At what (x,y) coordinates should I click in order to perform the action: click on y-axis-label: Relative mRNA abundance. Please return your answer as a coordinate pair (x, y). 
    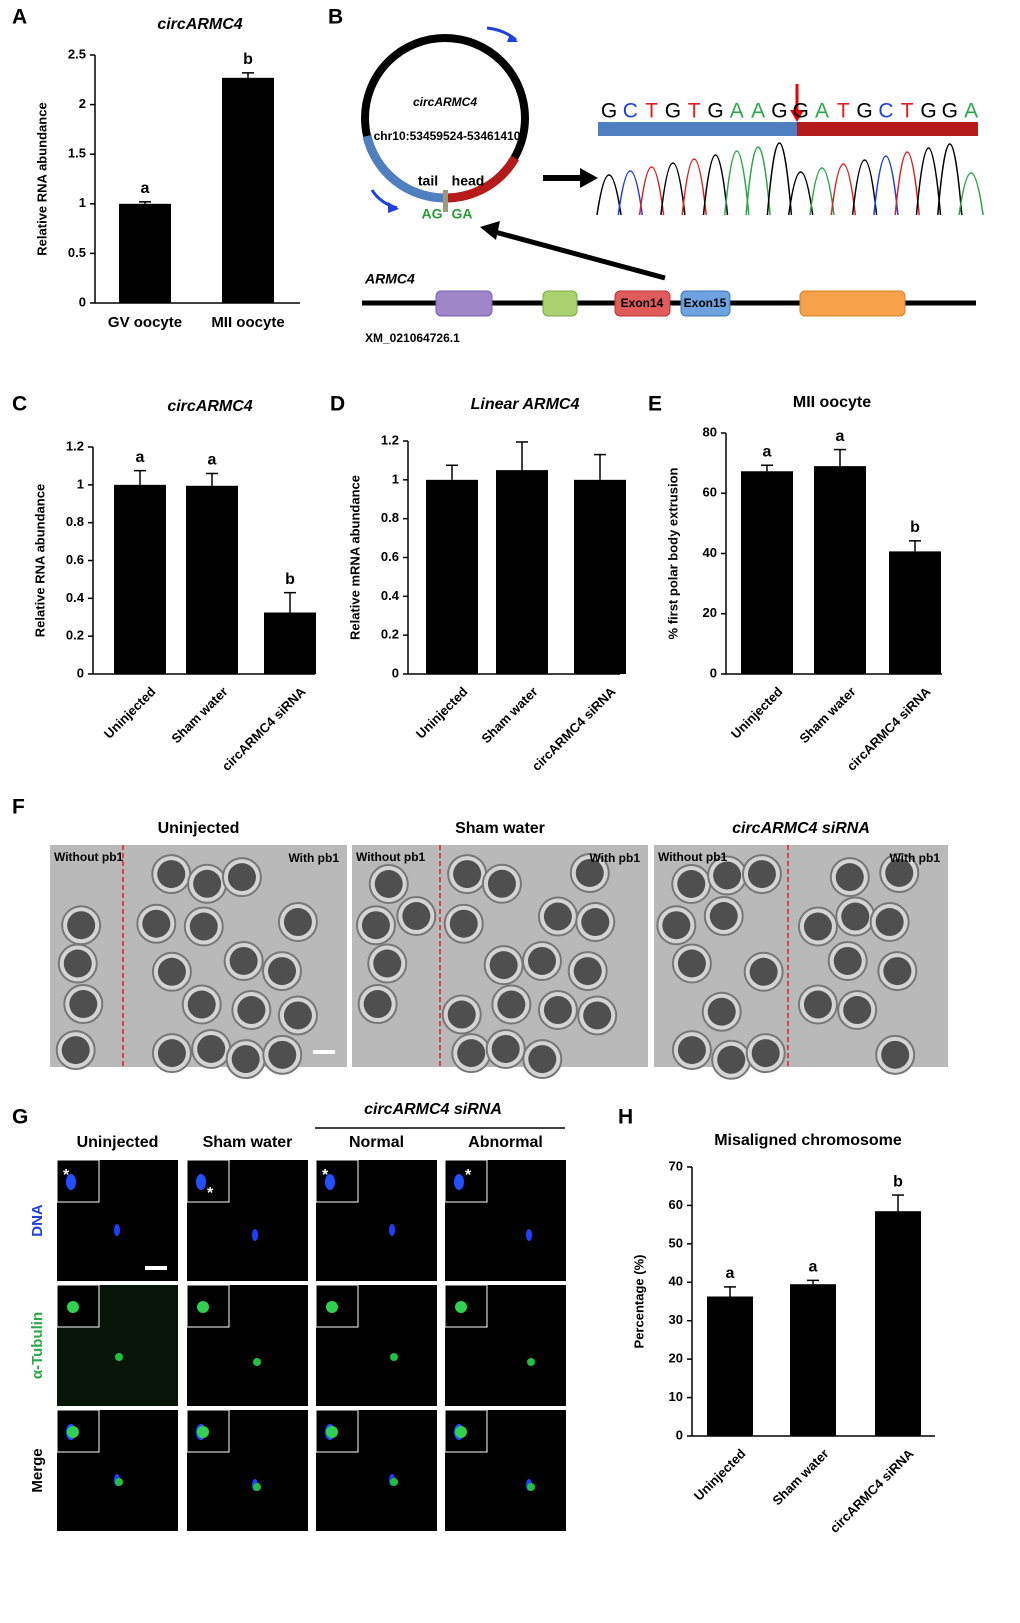
    Looking at the image, I should click on (354, 557).